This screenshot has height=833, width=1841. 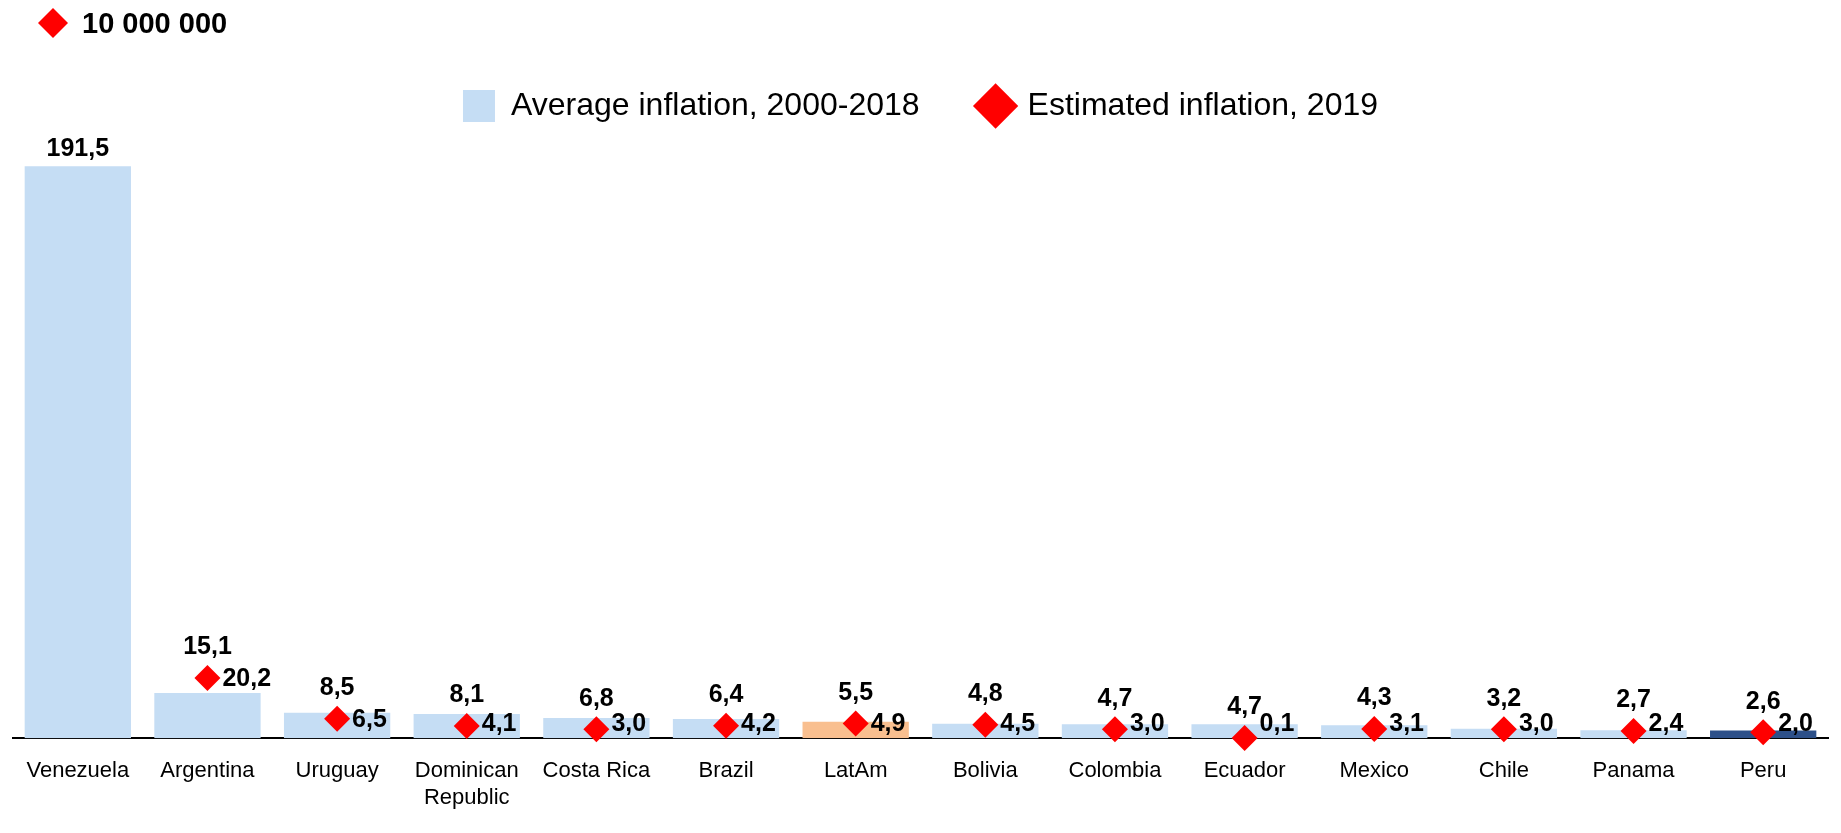 What do you see at coordinates (1277, 722) in the screenshot?
I see `data-label: 0,1` at bounding box center [1277, 722].